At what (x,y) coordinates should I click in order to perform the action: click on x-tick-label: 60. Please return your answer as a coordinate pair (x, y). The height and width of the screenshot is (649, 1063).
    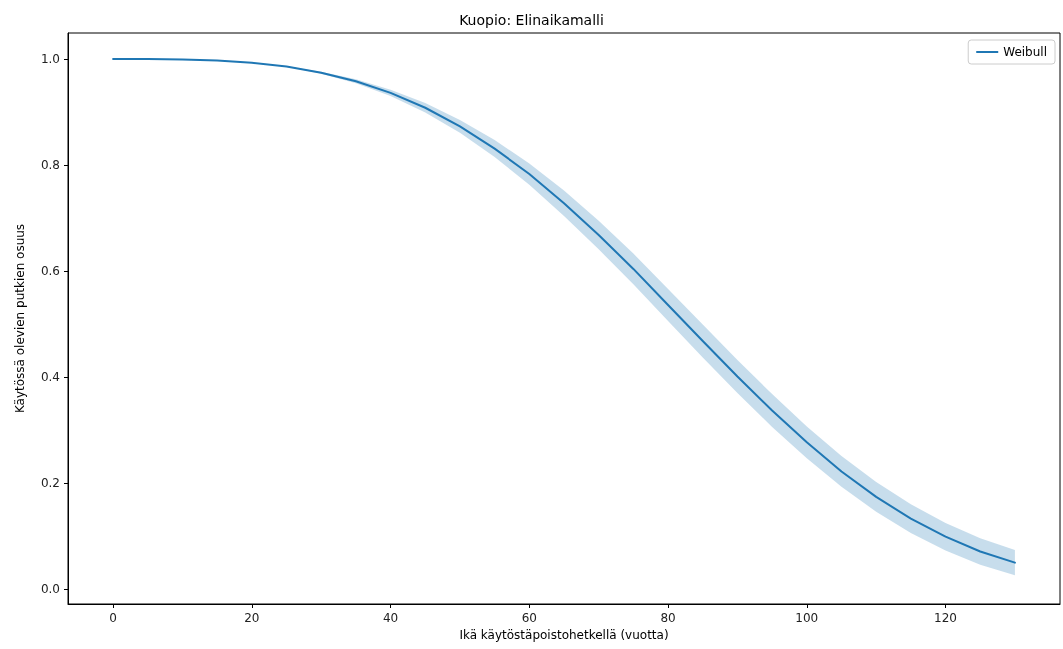
    Looking at the image, I should click on (529, 618).